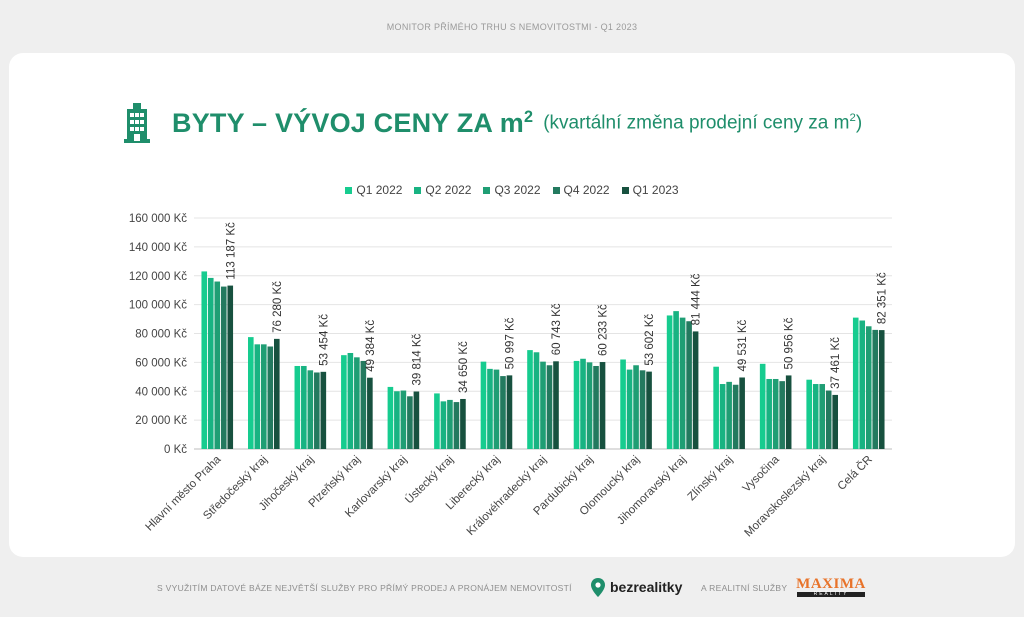  I want to click on legend-item-q2-2022: Q2 2022, so click(442, 190).